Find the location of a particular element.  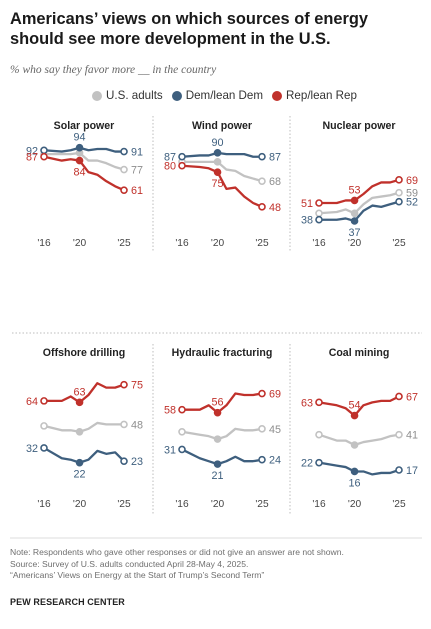

offshore-drilling-title: Offshore drilling is located at coordinates (84, 353).